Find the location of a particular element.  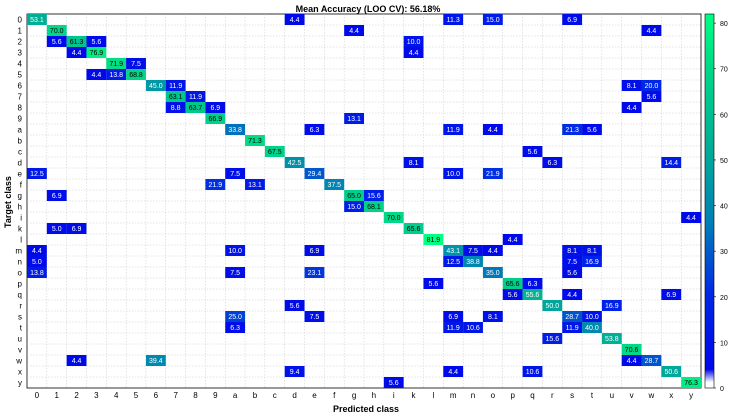

cell-value-label: 61.3 is located at coordinates (77, 42).